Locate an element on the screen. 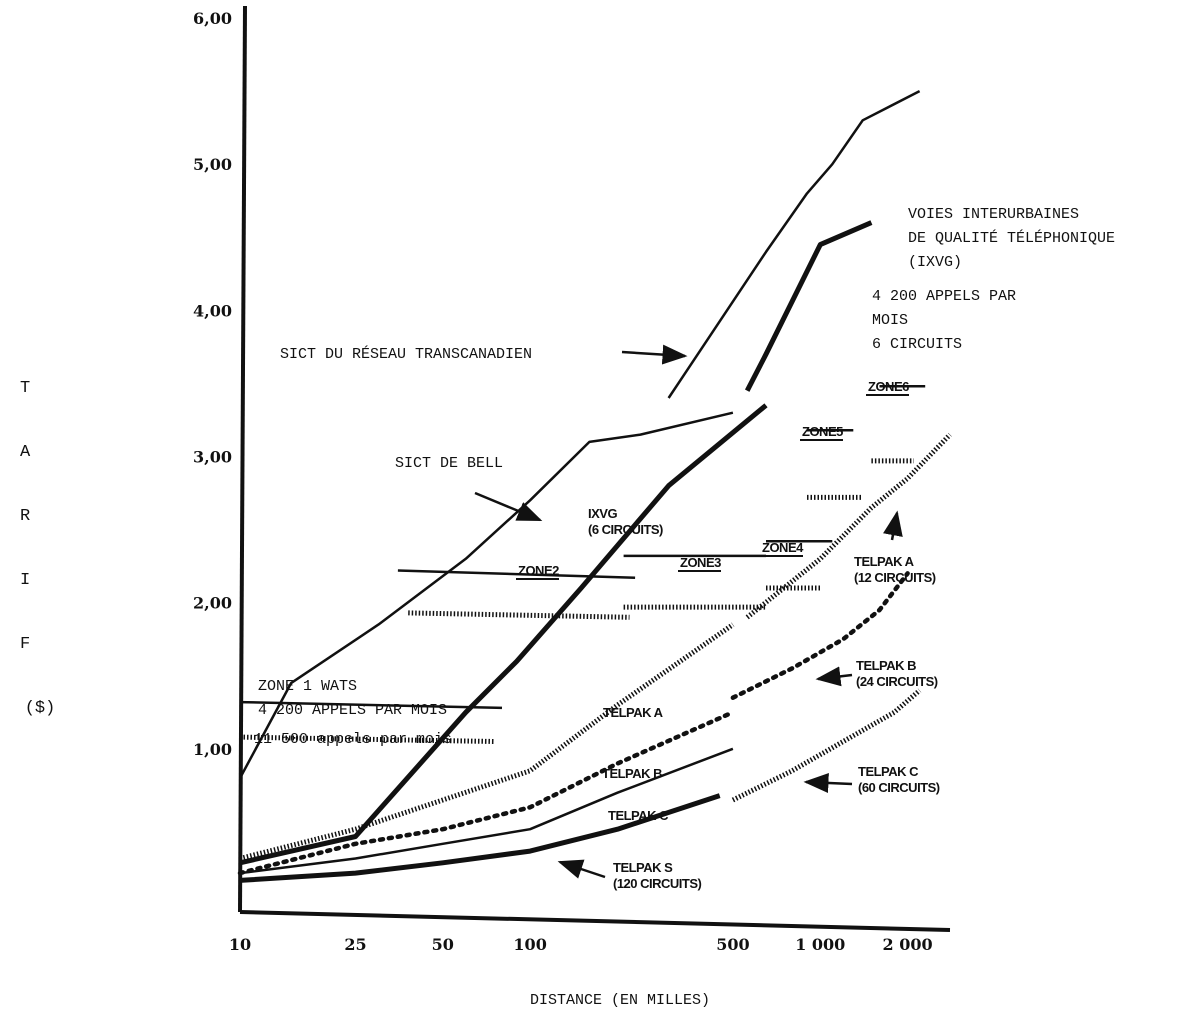 This screenshot has height=1011, width=1198. y-tick-label: 1,00 is located at coordinates (212, 749).